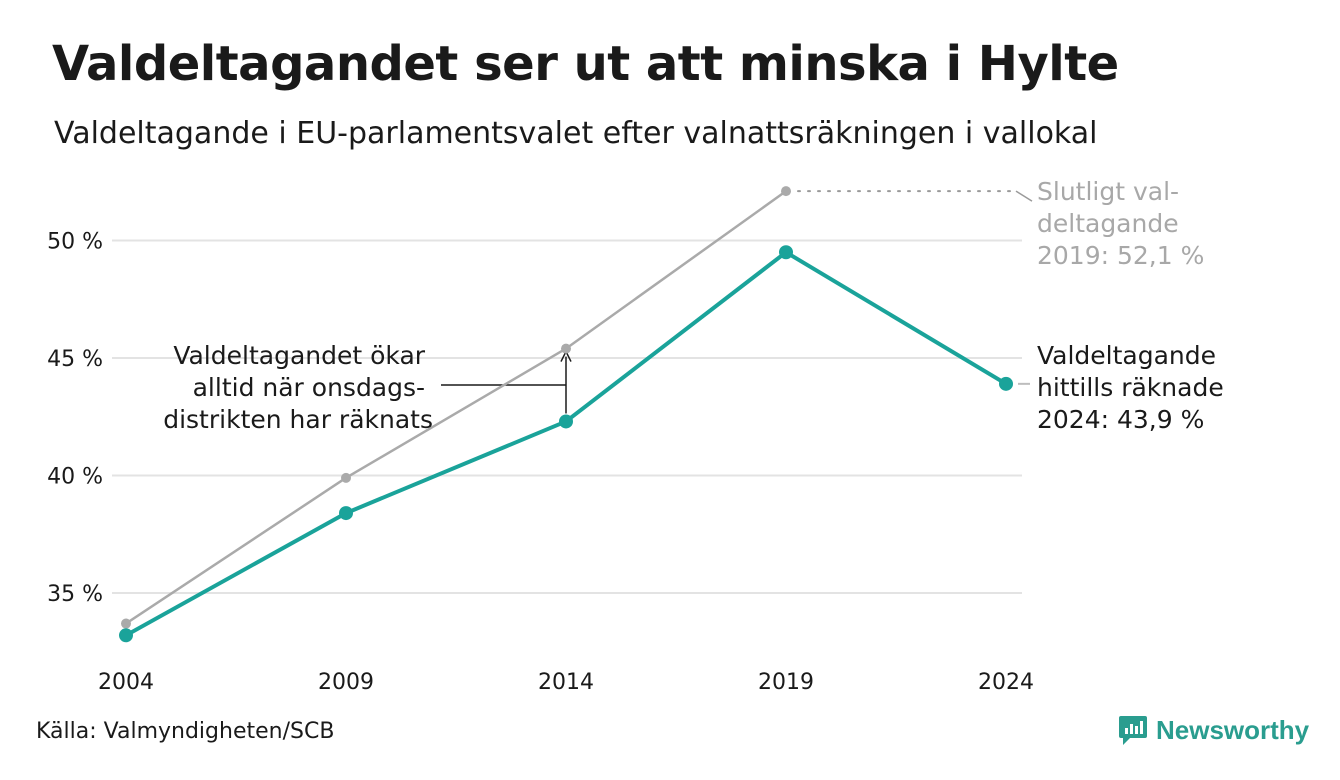 Image resolution: width=1340 pixels, height=780 pixels. Describe the element at coordinates (1120, 255) in the screenshot. I see `annotation-final-line-3: 2019: 52,1 %` at that location.